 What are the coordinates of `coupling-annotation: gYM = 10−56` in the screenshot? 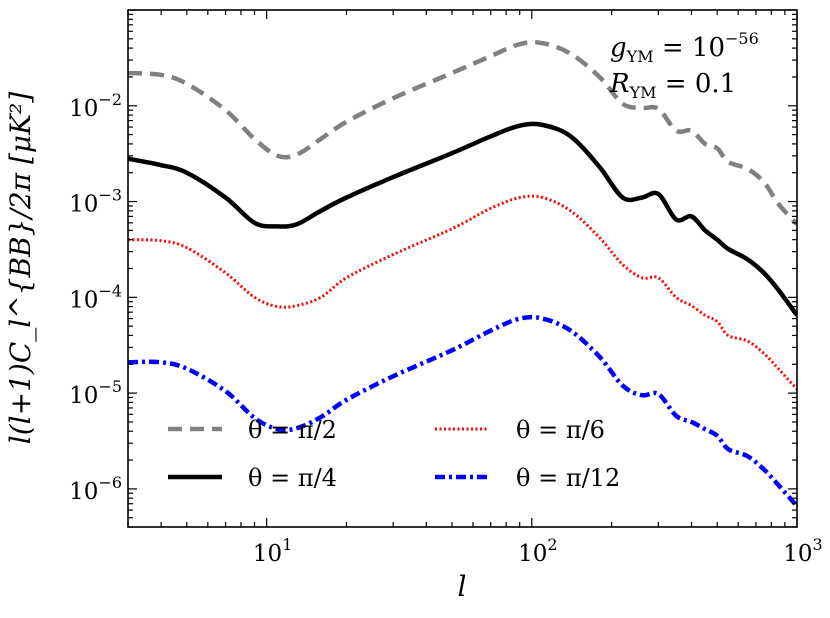 It's located at (684, 47).